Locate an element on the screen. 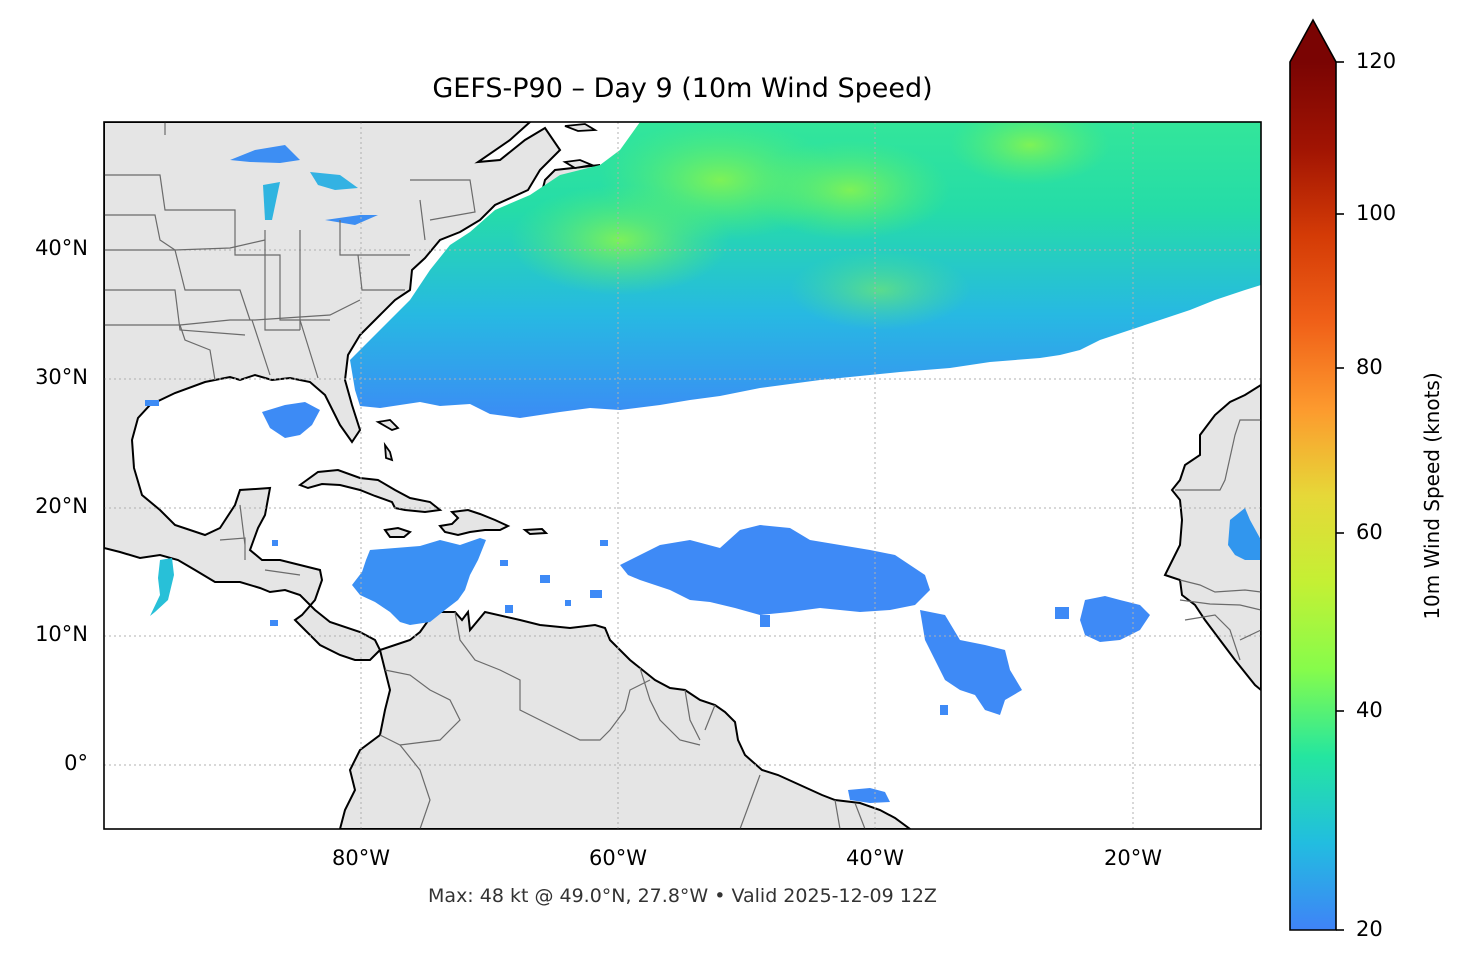  y-tick-label: 10°N is located at coordinates (61, 634).